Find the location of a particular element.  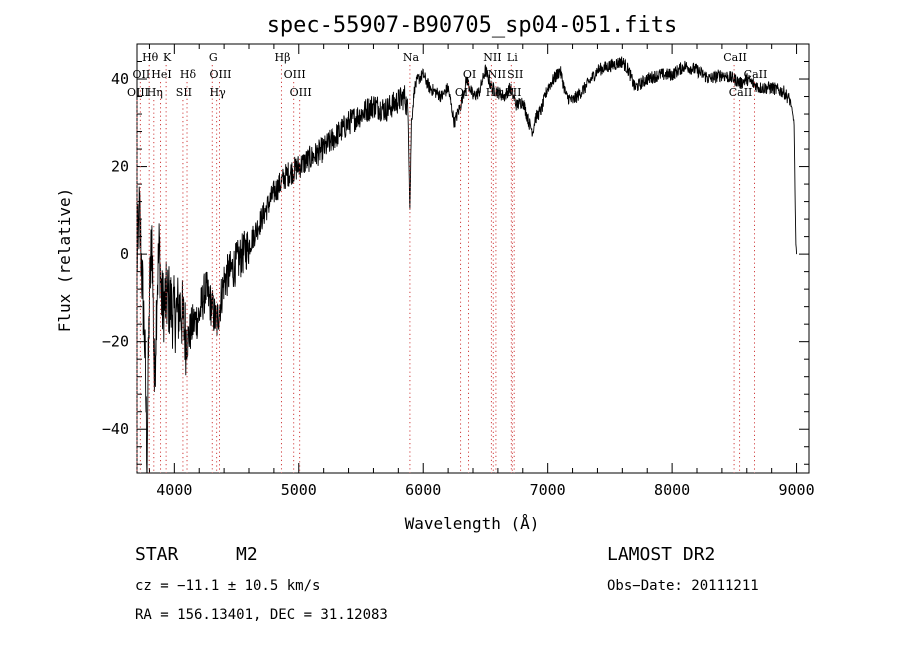

line-label-2: G is located at coordinates (213, 57).